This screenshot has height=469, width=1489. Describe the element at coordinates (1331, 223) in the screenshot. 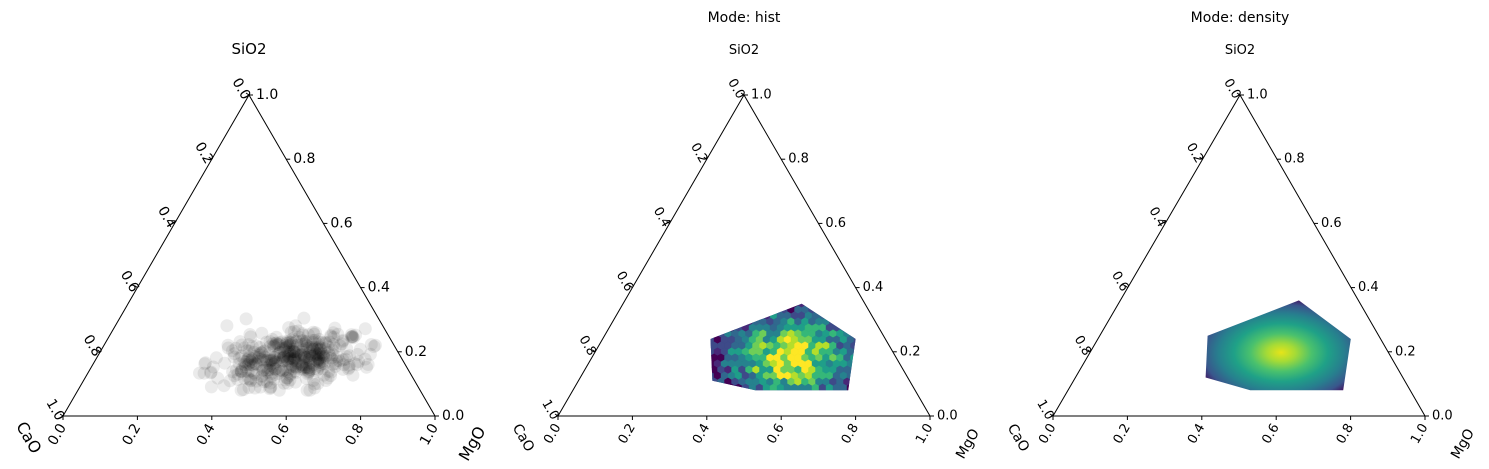

I see `tick-label-sio2: 0.6` at that location.